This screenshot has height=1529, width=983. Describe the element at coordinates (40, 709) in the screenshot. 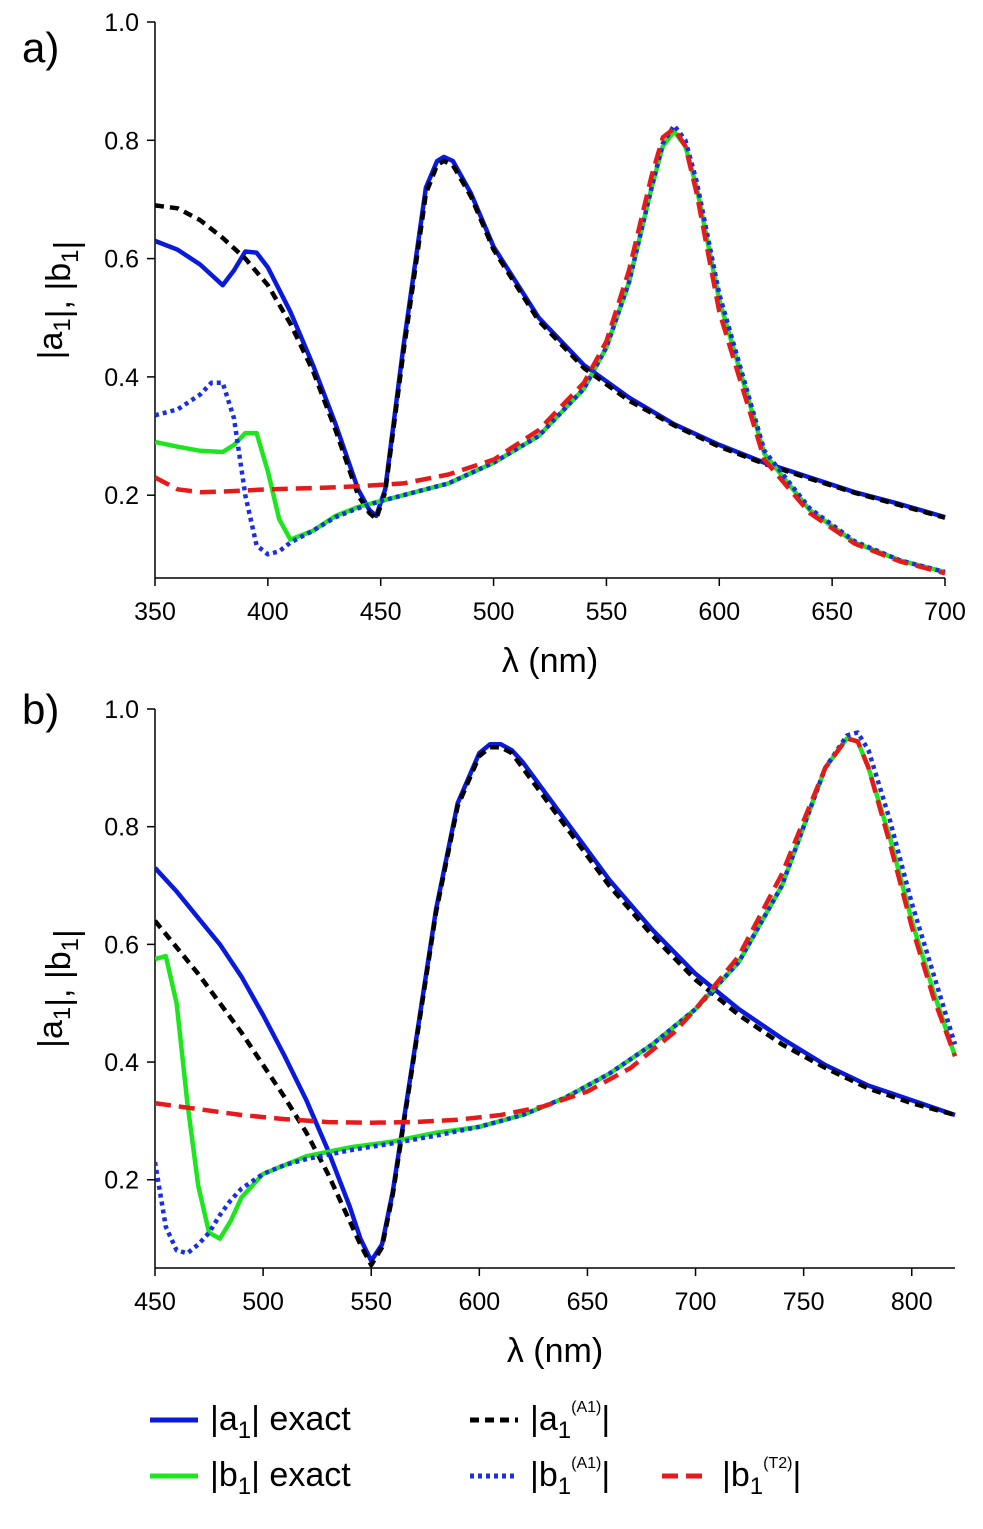

I see `panel-label: b)` at that location.